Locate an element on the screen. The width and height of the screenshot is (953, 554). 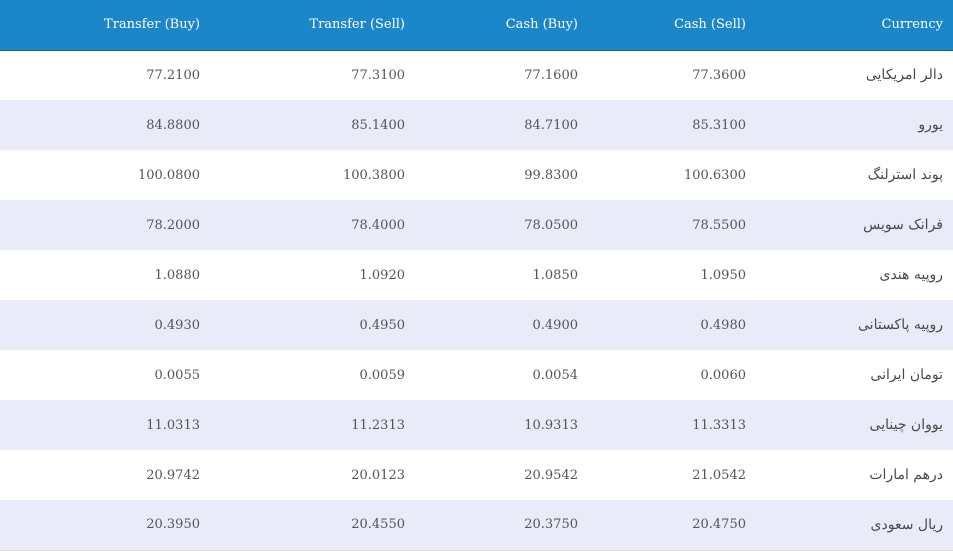
cell-cash-buy: 78.0500 is located at coordinates (551, 225).